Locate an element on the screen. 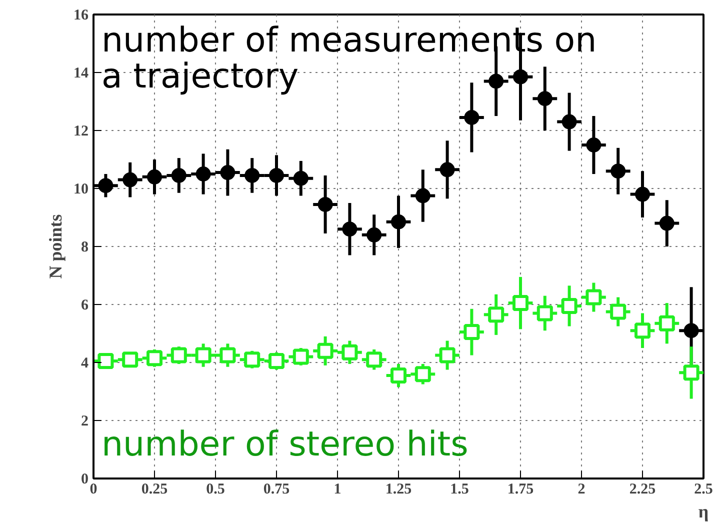  y-tick-label: 2 is located at coordinates (84, 422).